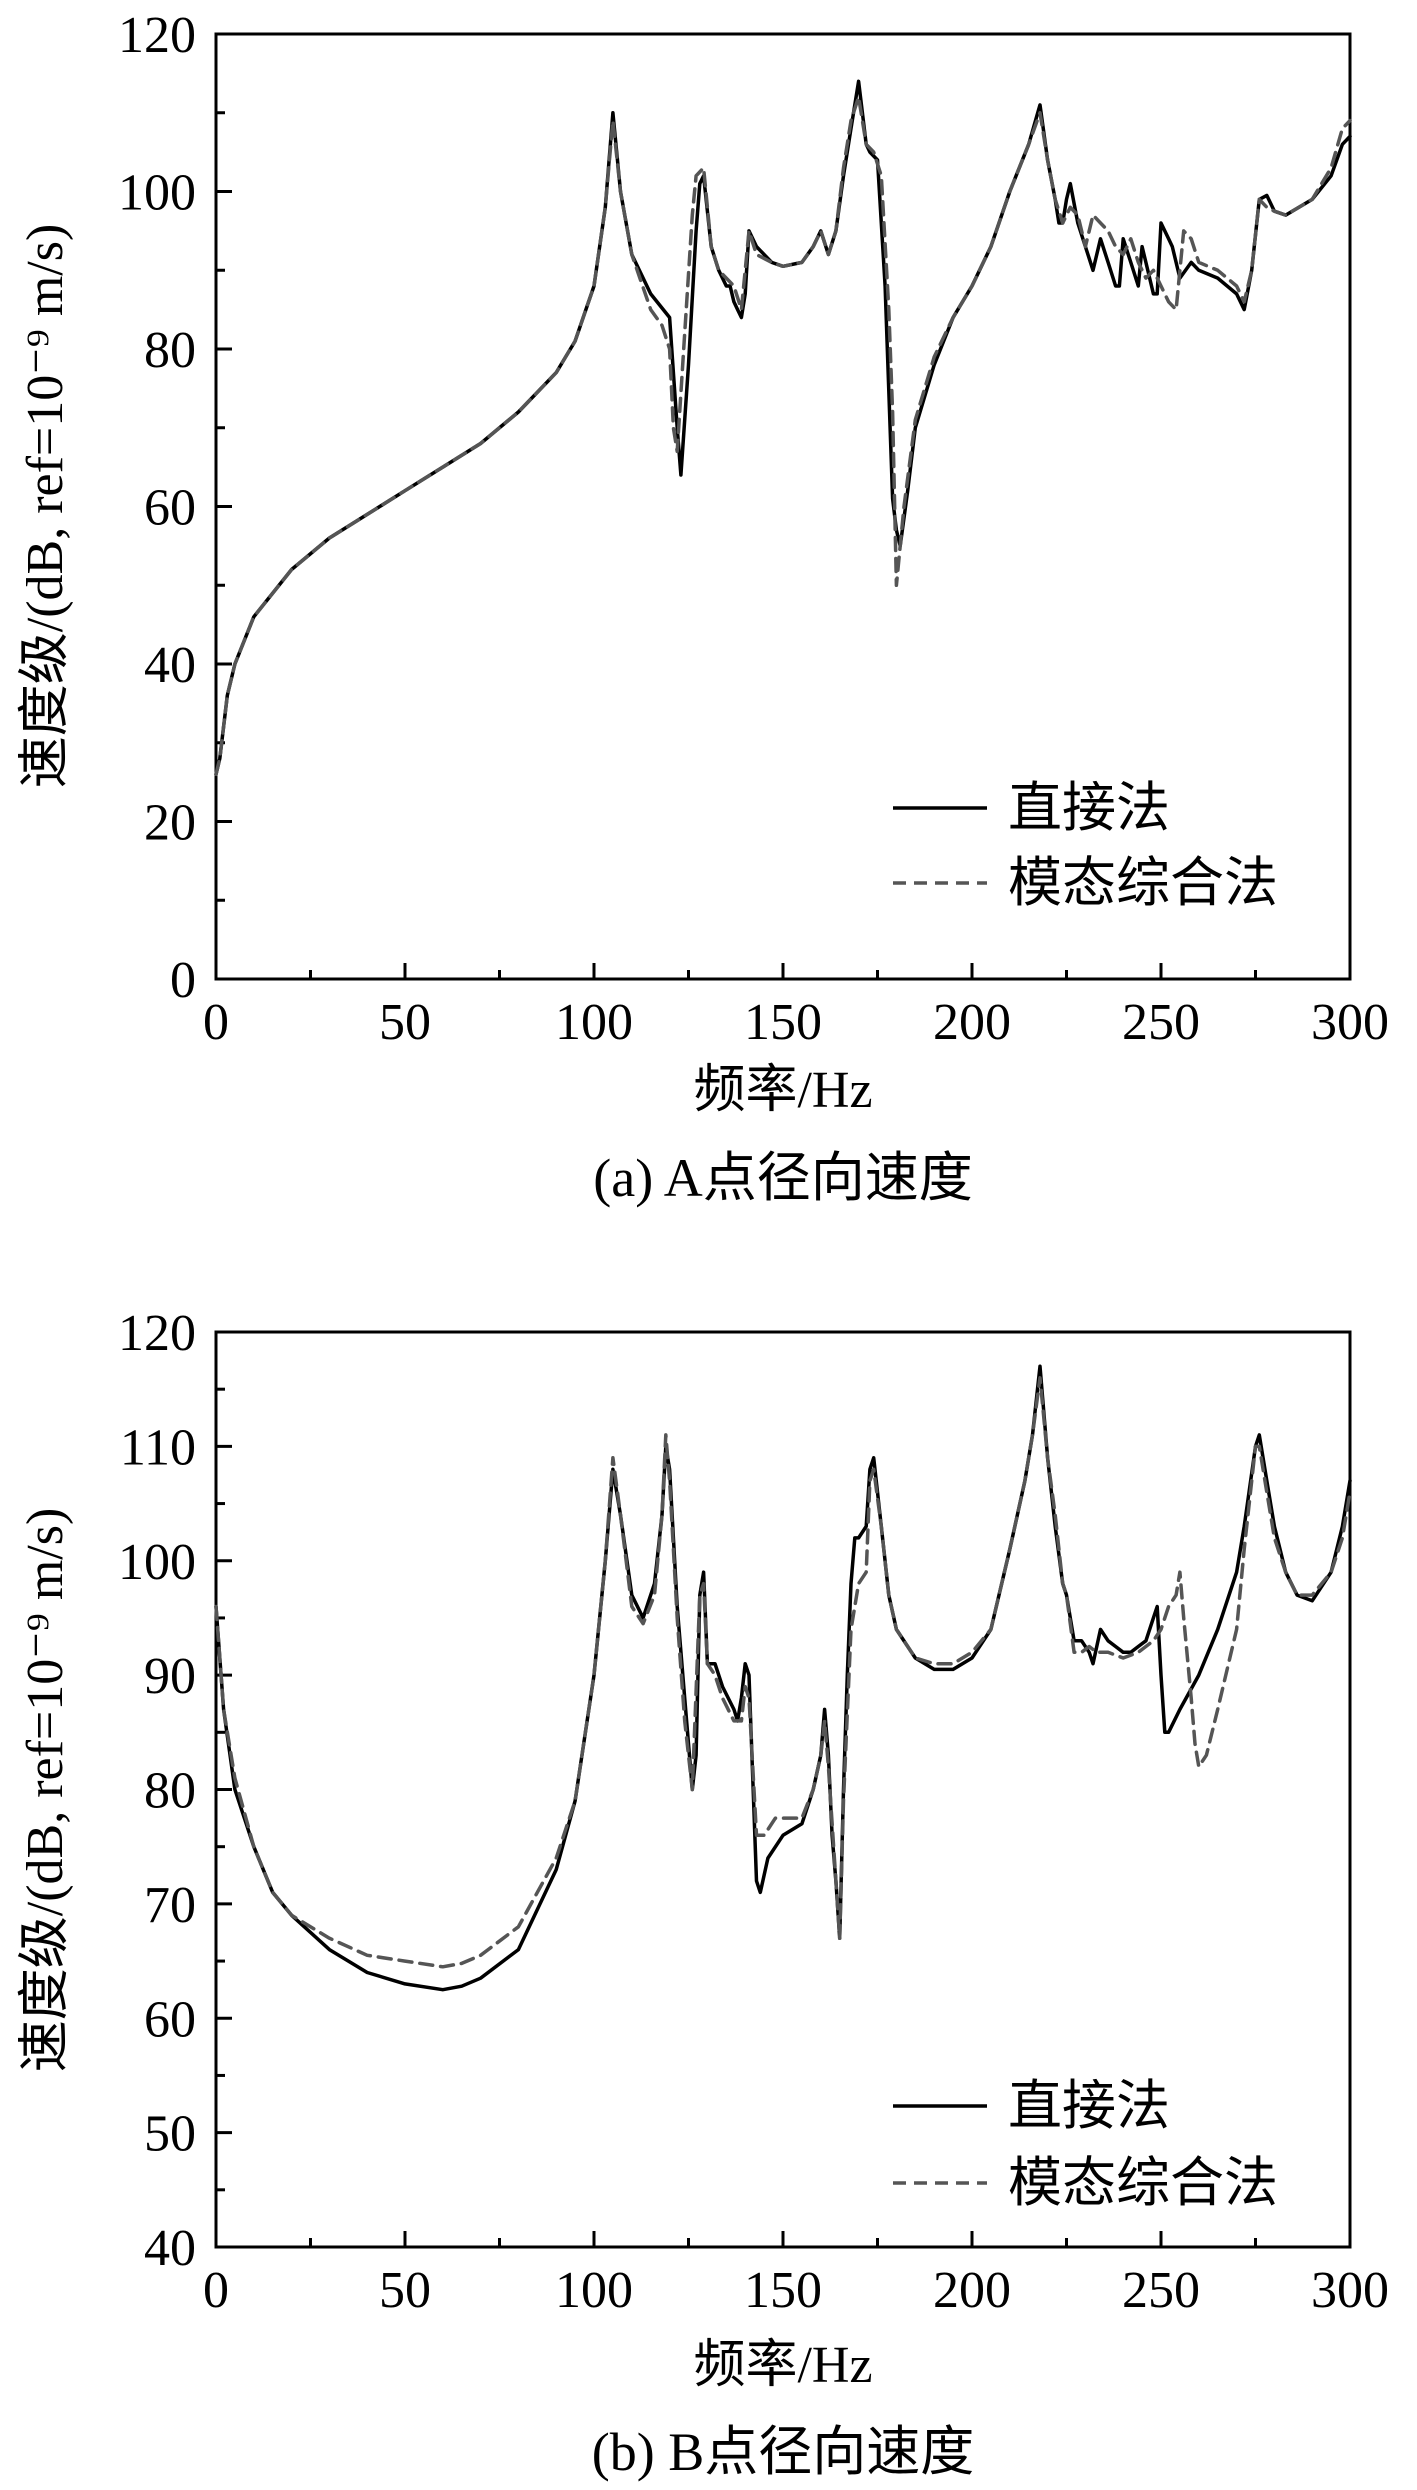 Image resolution: width=1417 pixels, height=2490 pixels. Describe the element at coordinates (1161, 2290) in the screenshot. I see `x-tick-label-b: 250` at that location.